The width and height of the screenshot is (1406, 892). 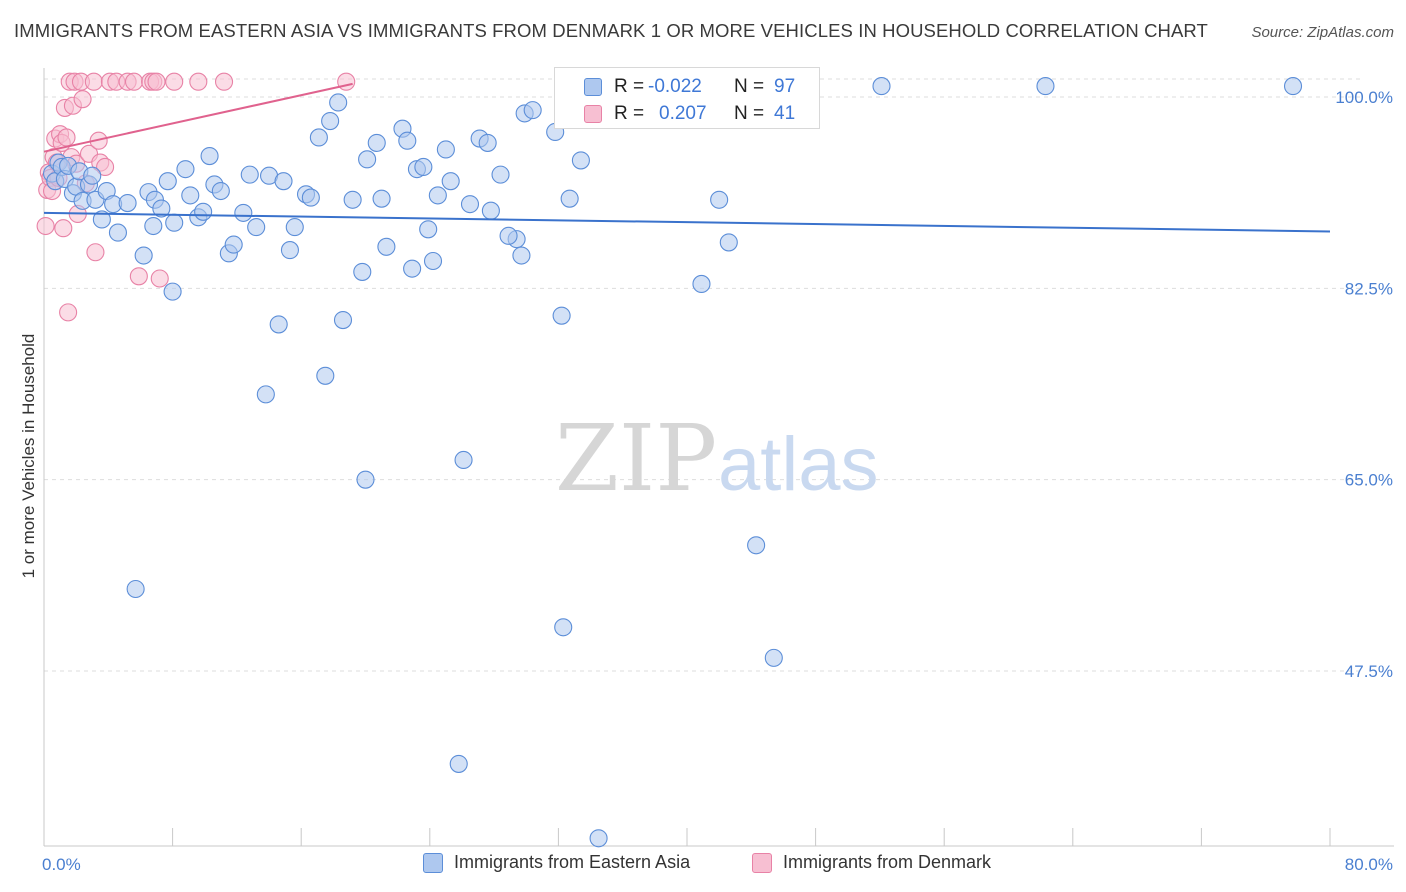 What do you see at coordinates (762, 863) in the screenshot?
I see `bottom-legend-swatch-pink` at bounding box center [762, 863].